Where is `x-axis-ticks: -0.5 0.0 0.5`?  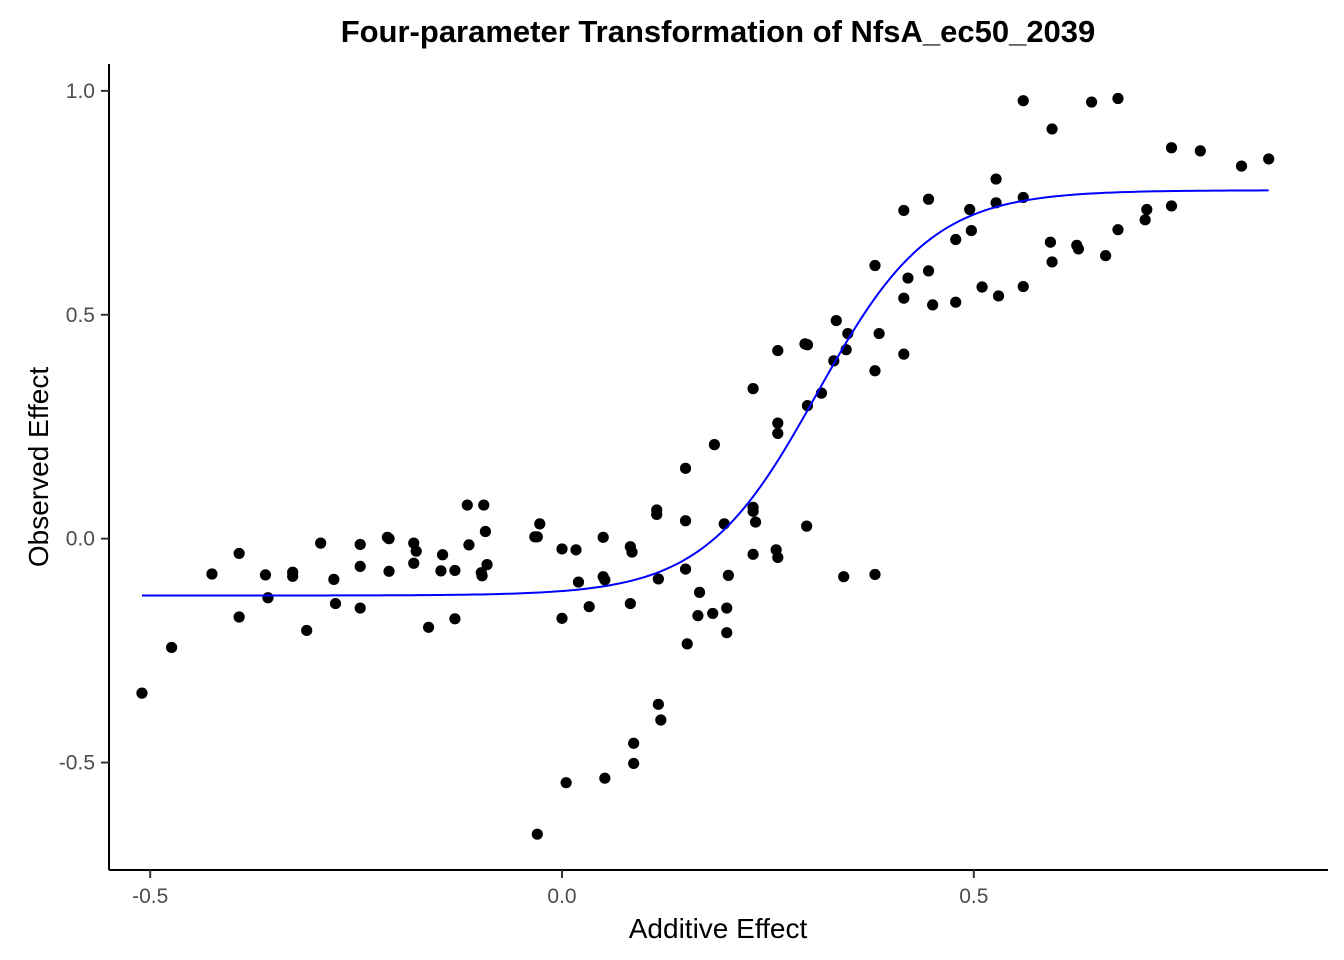 x-axis-ticks: -0.5 0.0 0.5 is located at coordinates (560, 889).